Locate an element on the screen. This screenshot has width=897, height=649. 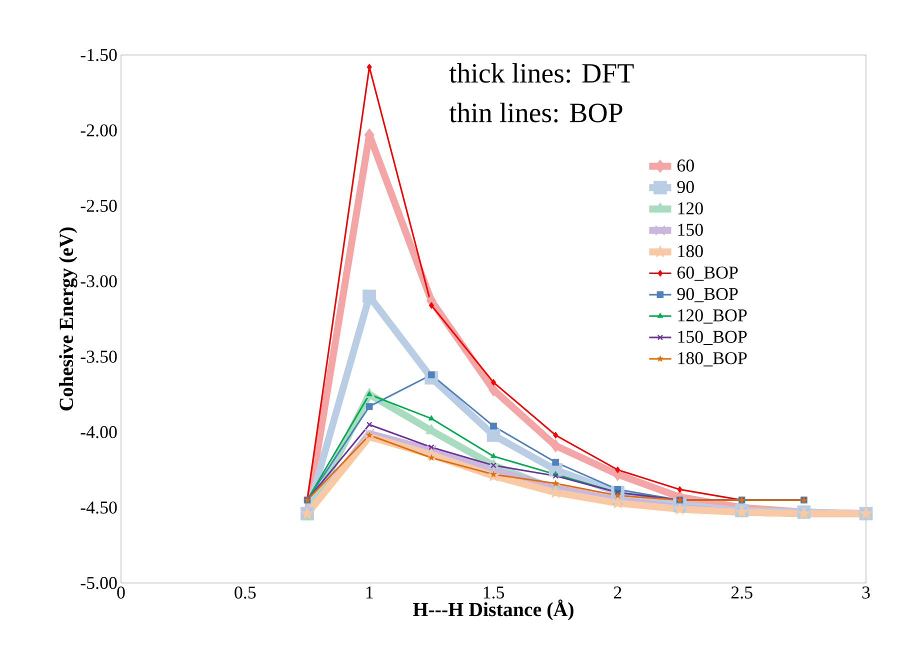
x-tick-label: 3 is located at coordinates (866, 592).